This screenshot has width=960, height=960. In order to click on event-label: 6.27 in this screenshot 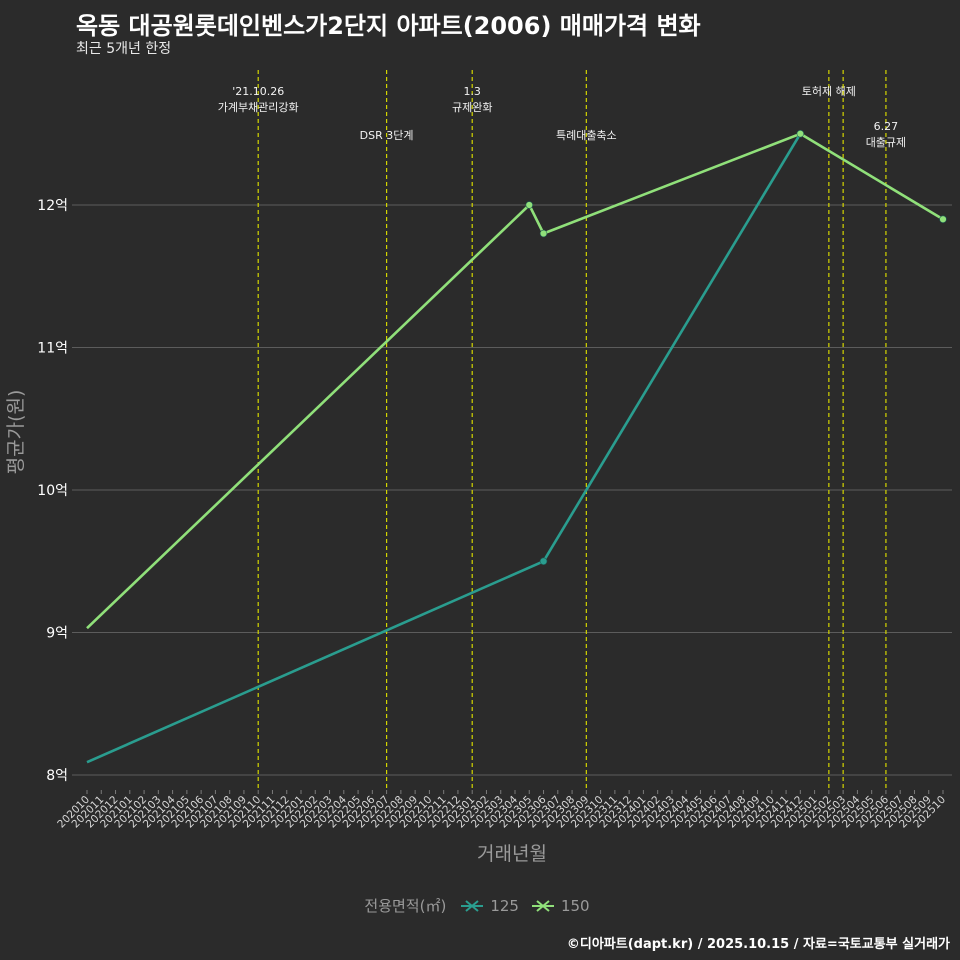, I will do `click(886, 126)`.